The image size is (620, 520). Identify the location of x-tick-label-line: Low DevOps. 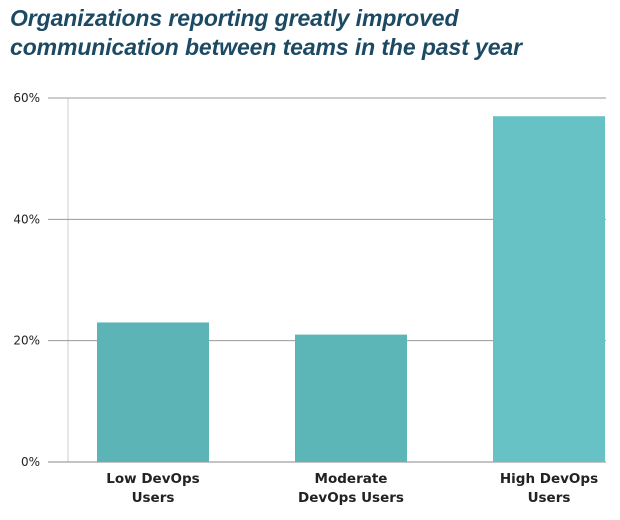
(152, 479).